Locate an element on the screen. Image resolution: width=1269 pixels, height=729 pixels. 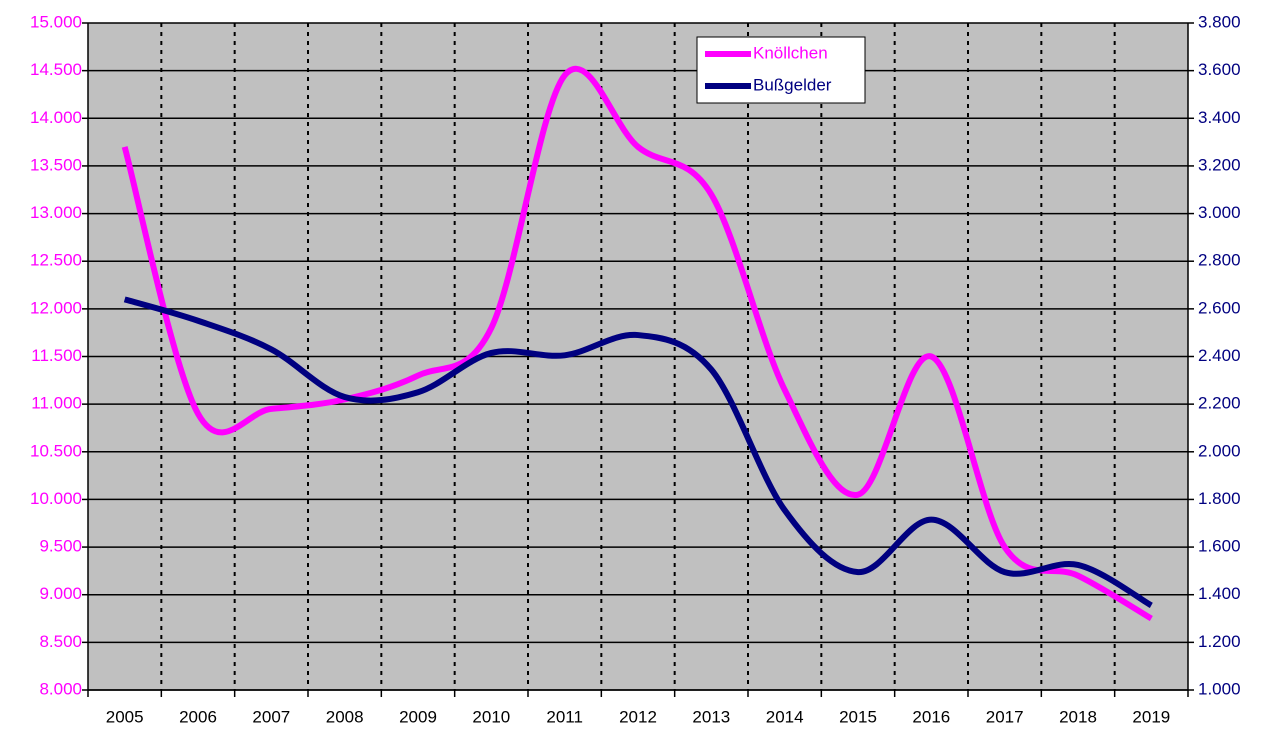
y-tick-label: 10.500 is located at coordinates (56, 450).